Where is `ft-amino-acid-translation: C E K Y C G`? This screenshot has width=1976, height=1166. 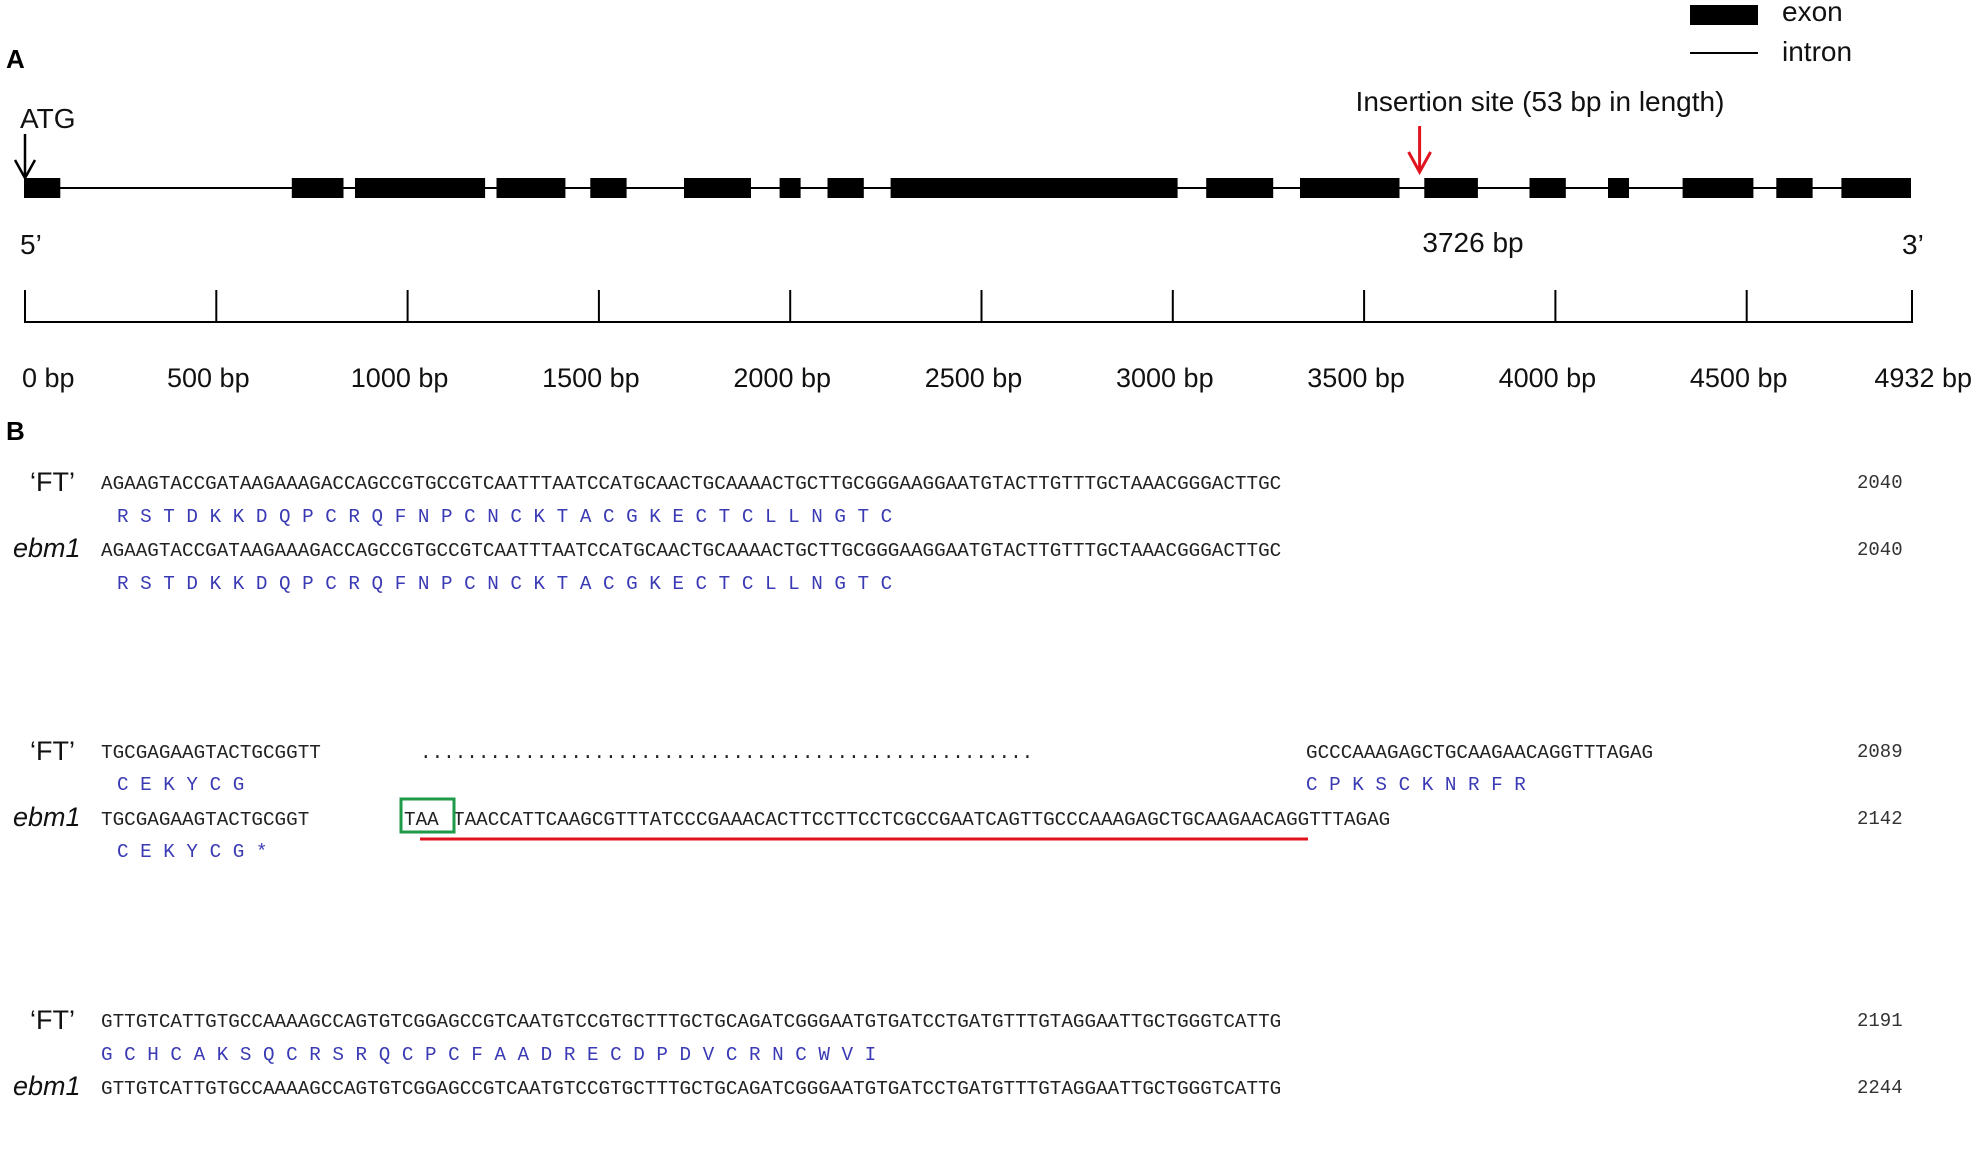
ft-amino-acid-translation: C E K Y C G is located at coordinates (180, 785).